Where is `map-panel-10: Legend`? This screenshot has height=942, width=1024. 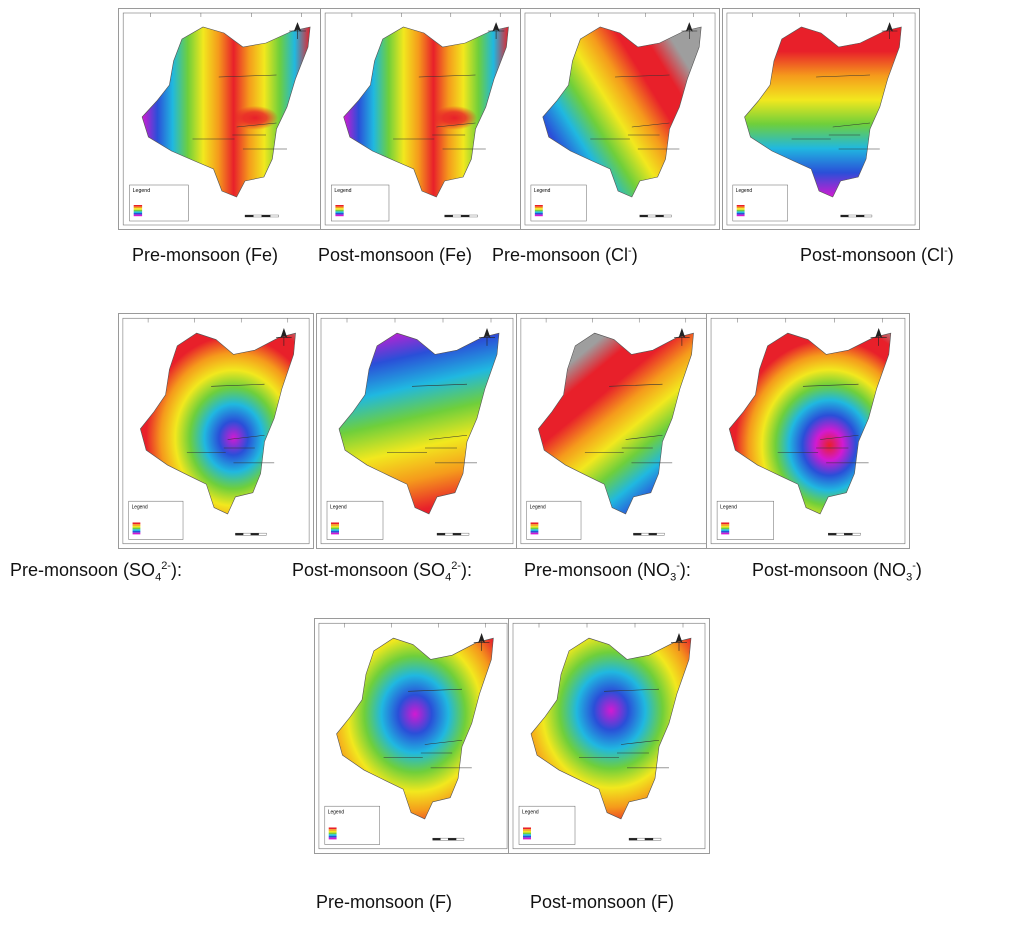
map-panel-10: Legend is located at coordinates (609, 736).